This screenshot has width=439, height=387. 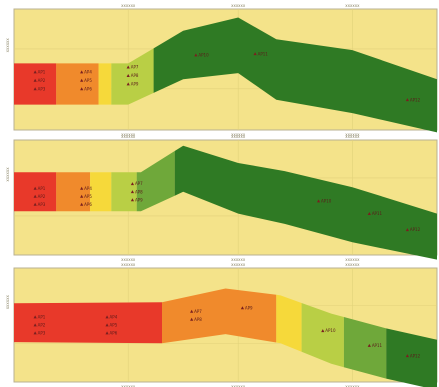 What do you see at coordinates (7, 301) in the screenshot?
I see `y-axis-label: xxxxxx` at bounding box center [7, 301].